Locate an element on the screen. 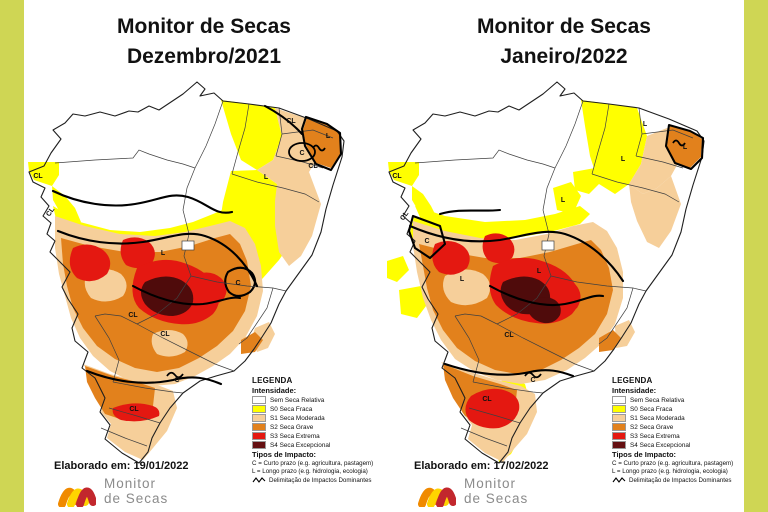  elaborado-date: Elaborado em: 19/01/2022 is located at coordinates (121, 466).